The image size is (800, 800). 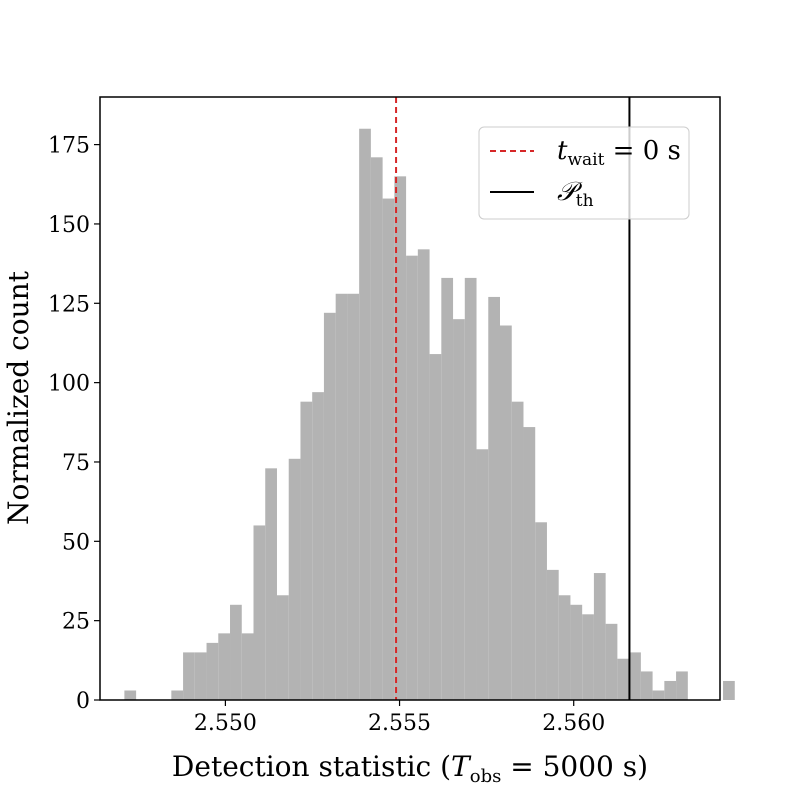 I want to click on y-tick-label: 0, so click(x=83, y=701).